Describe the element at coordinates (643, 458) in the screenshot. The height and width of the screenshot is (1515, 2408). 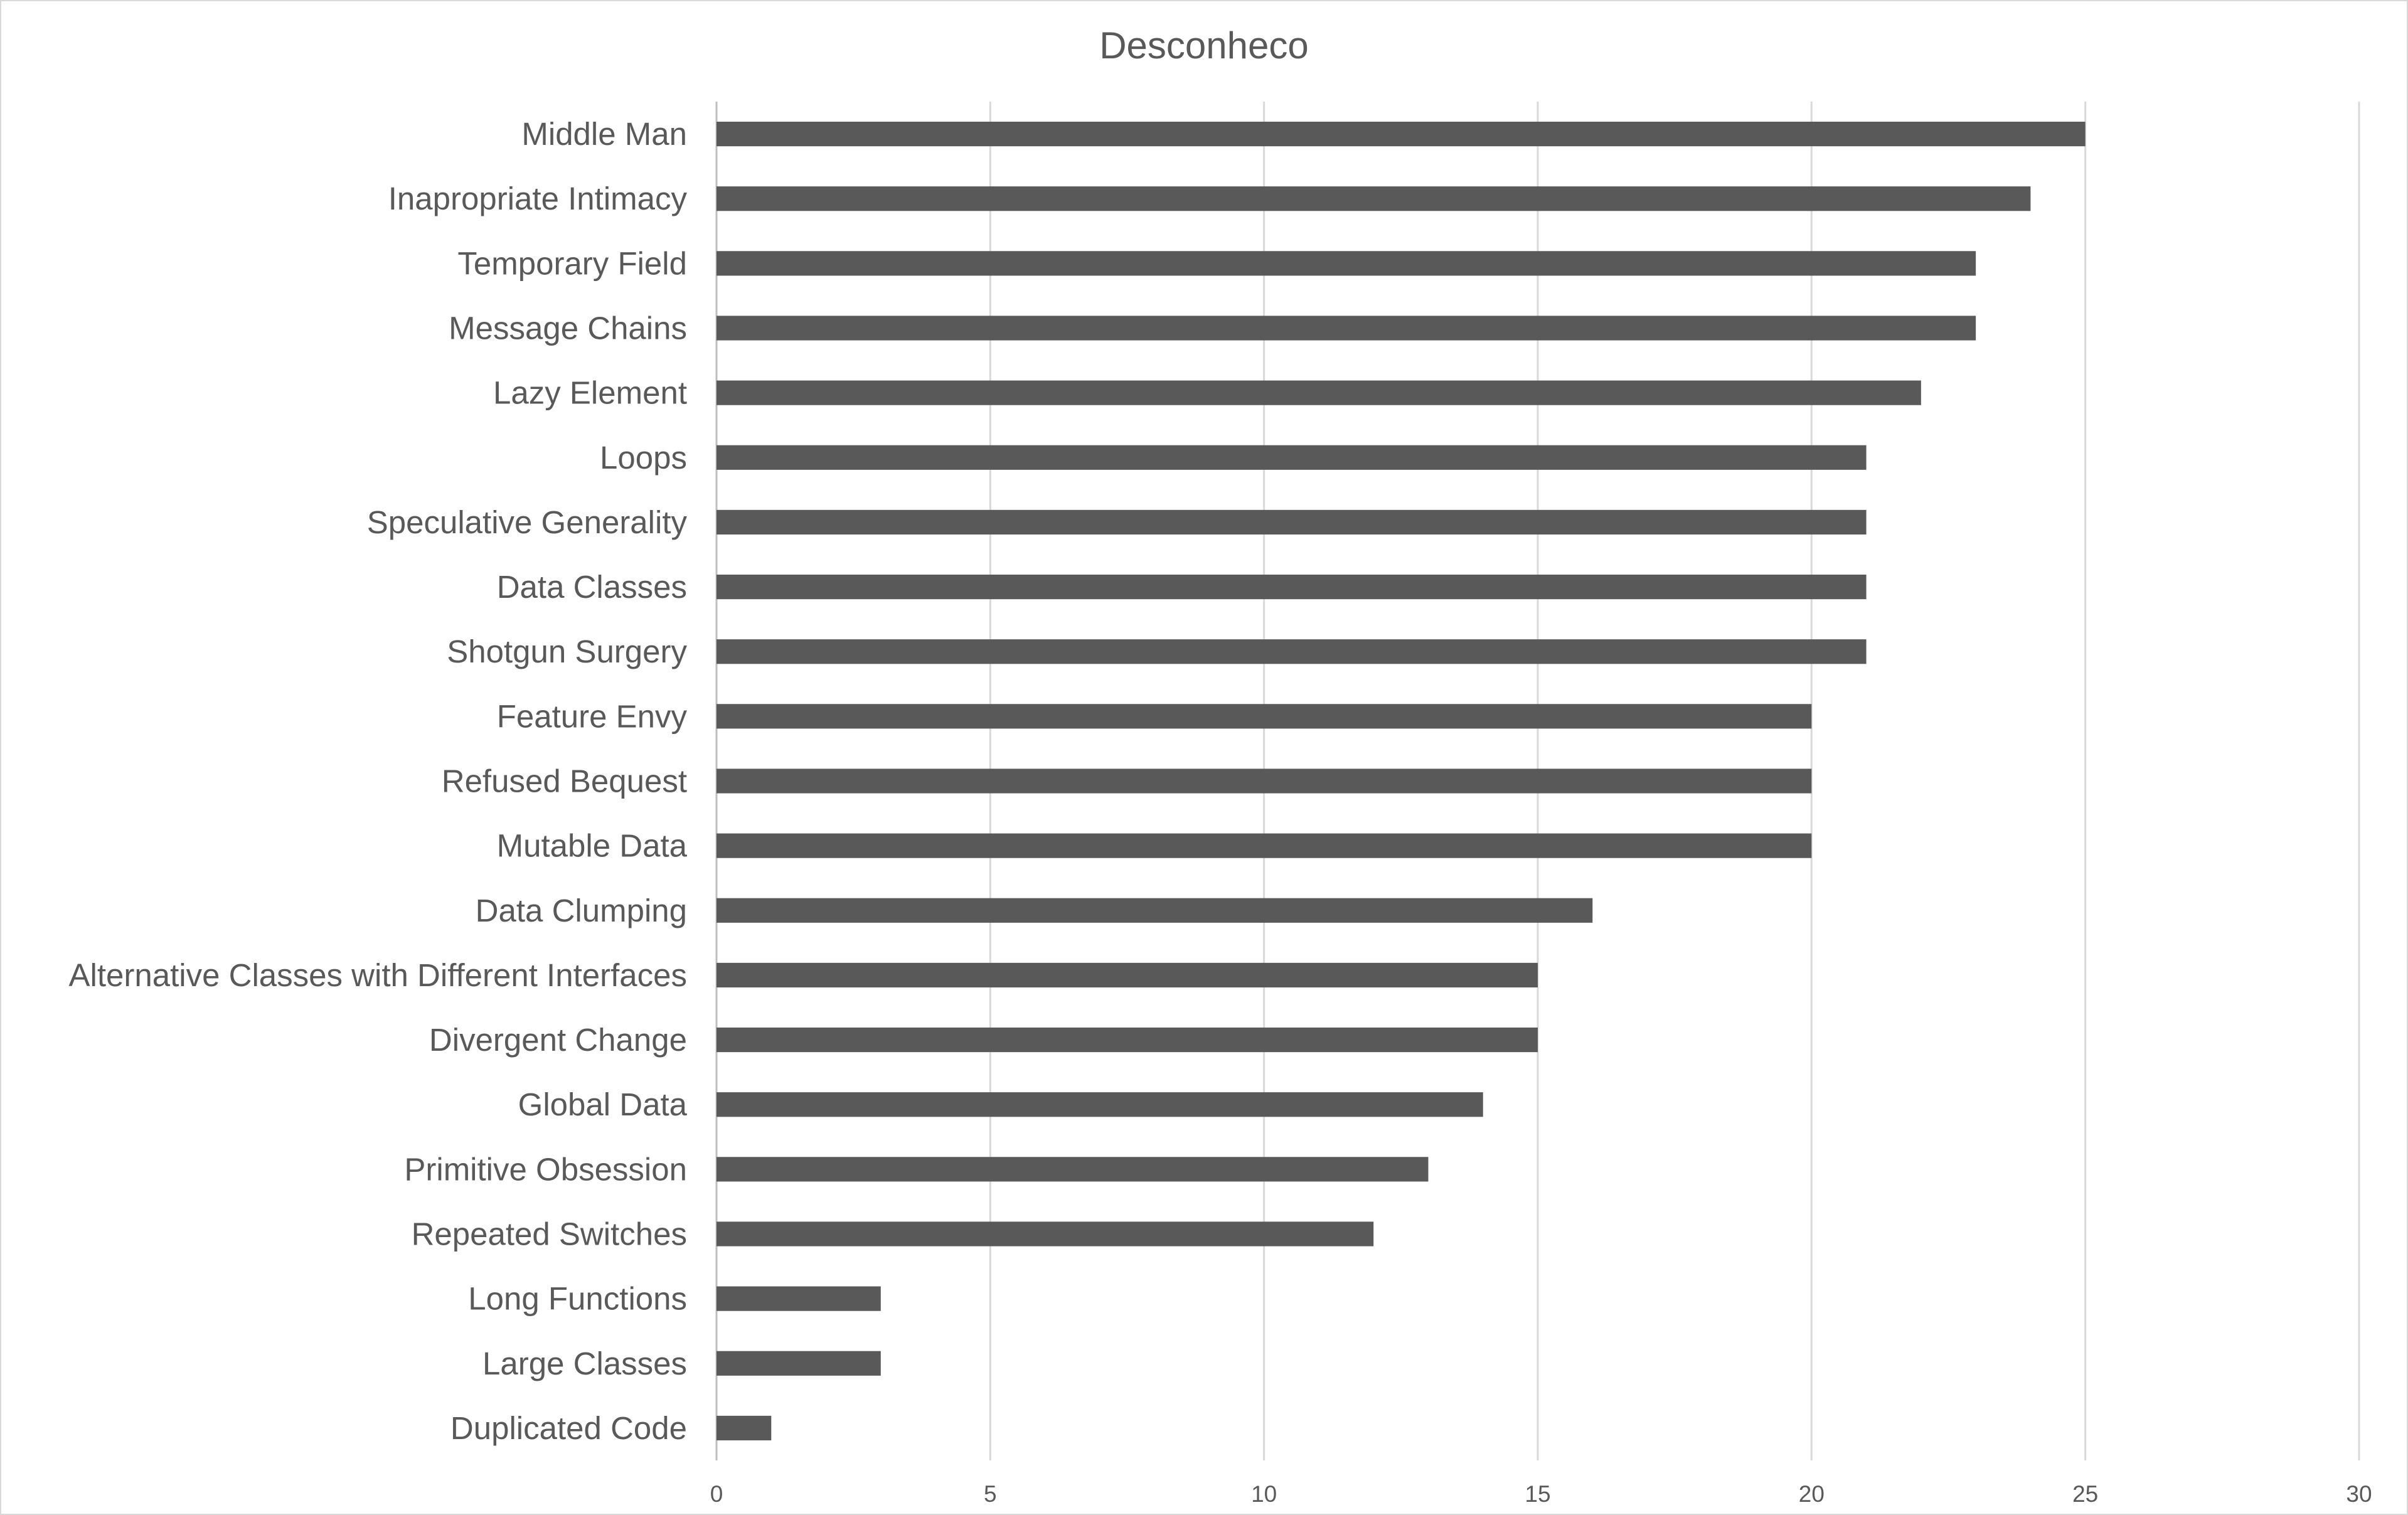
I see `category-label: Loops` at that location.